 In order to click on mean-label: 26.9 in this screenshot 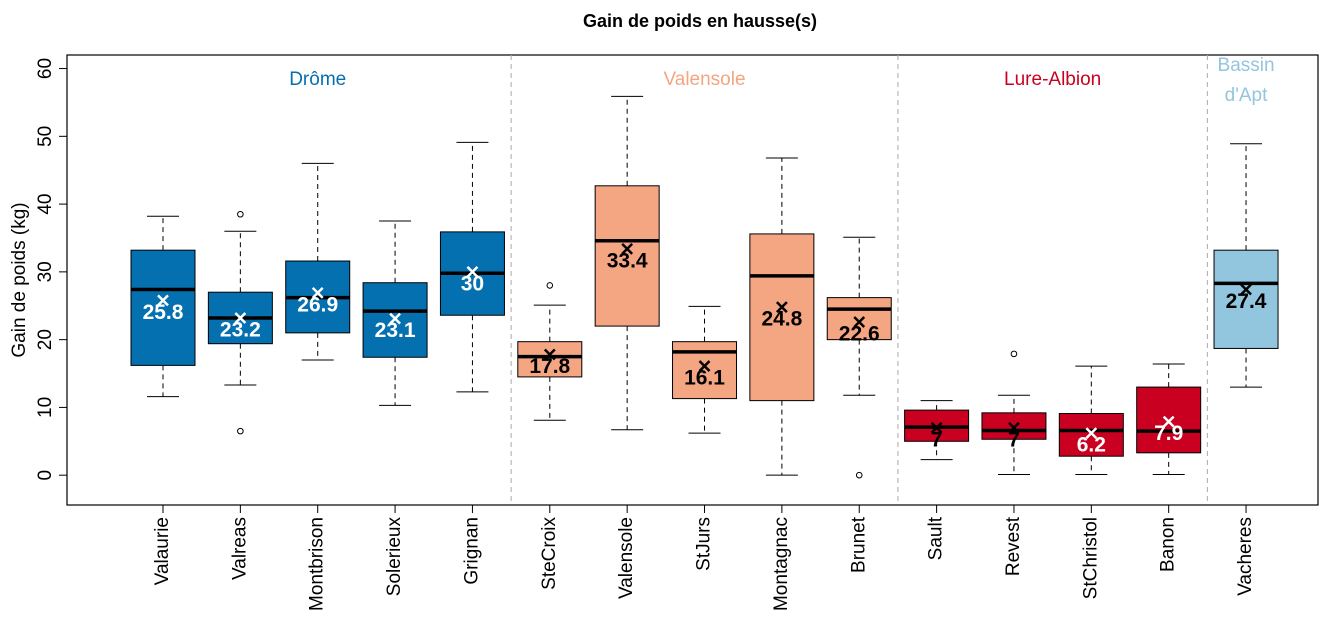, I will do `click(317, 304)`.